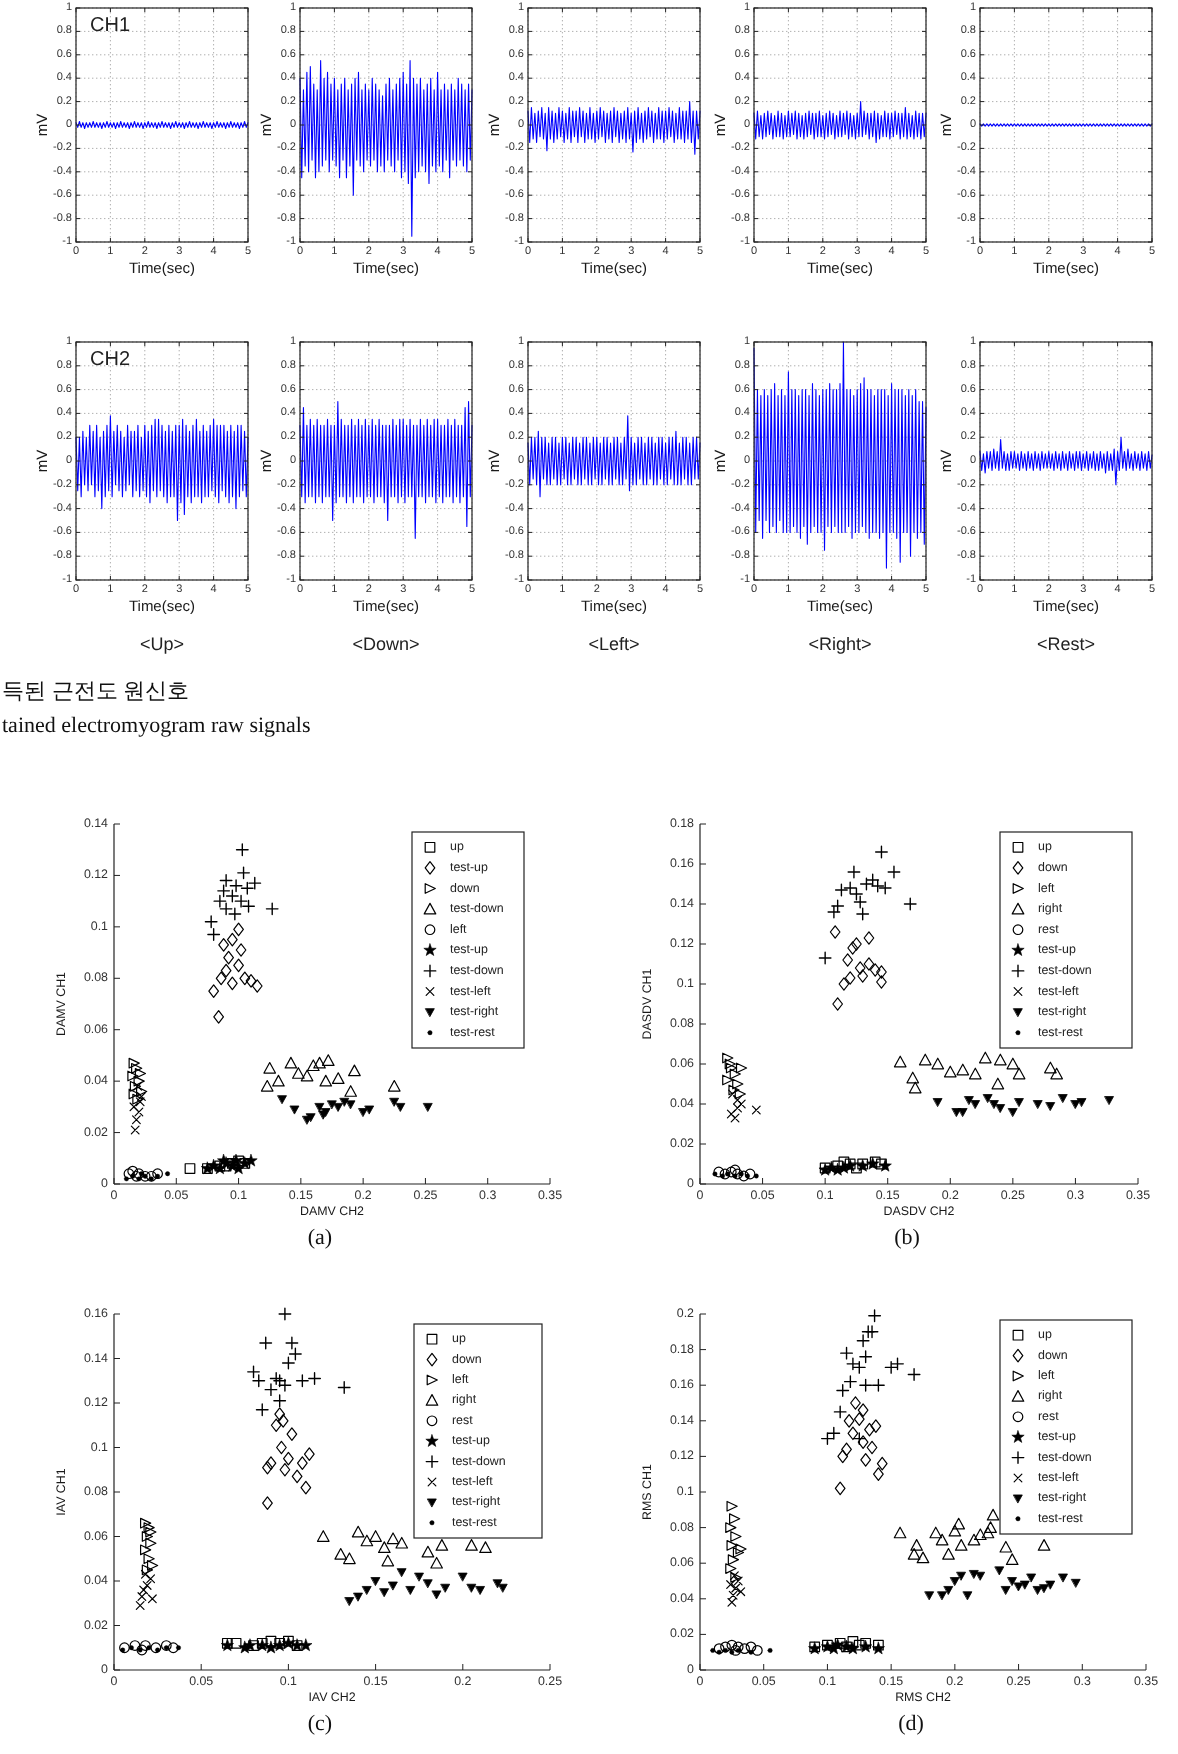  Describe the element at coordinates (614, 644) in the screenshot. I see `text: <Left>` at that location.